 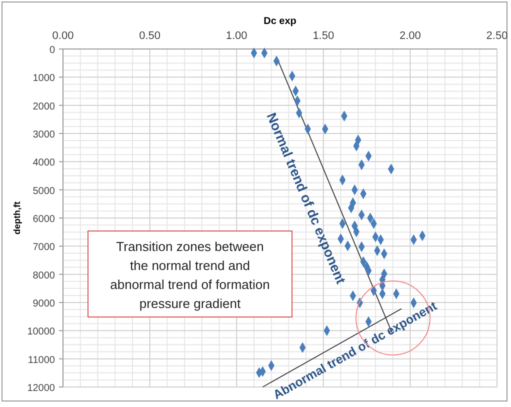 What do you see at coordinates (44, 219) in the screenshot?
I see `y-tick-label: 6000` at bounding box center [44, 219].